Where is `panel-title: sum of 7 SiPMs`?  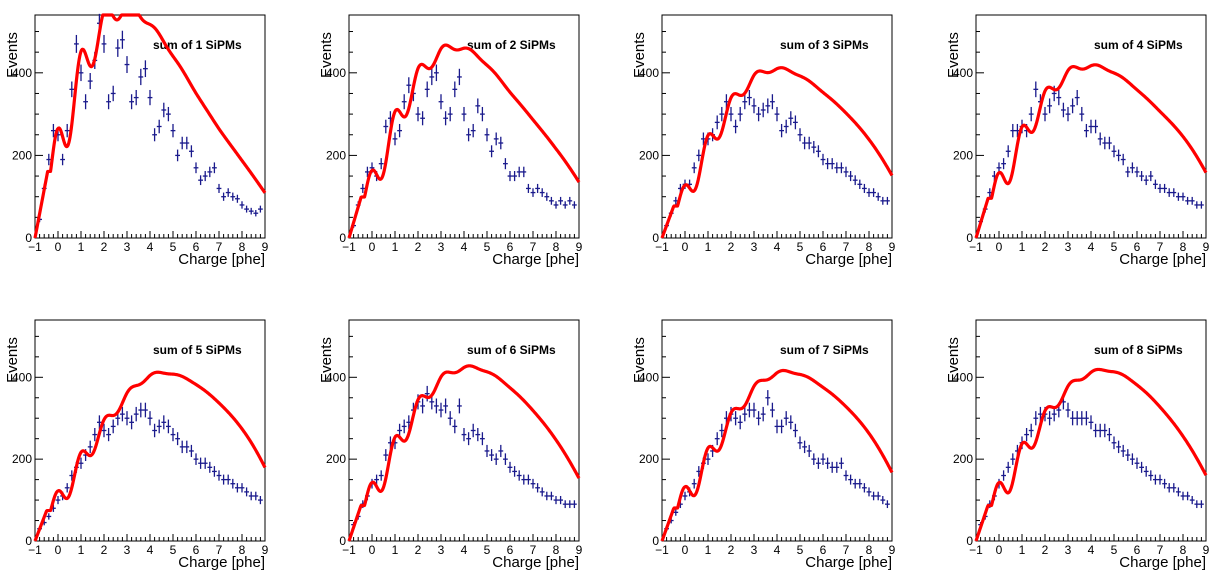
panel-title: sum of 7 SiPMs is located at coordinates (824, 350).